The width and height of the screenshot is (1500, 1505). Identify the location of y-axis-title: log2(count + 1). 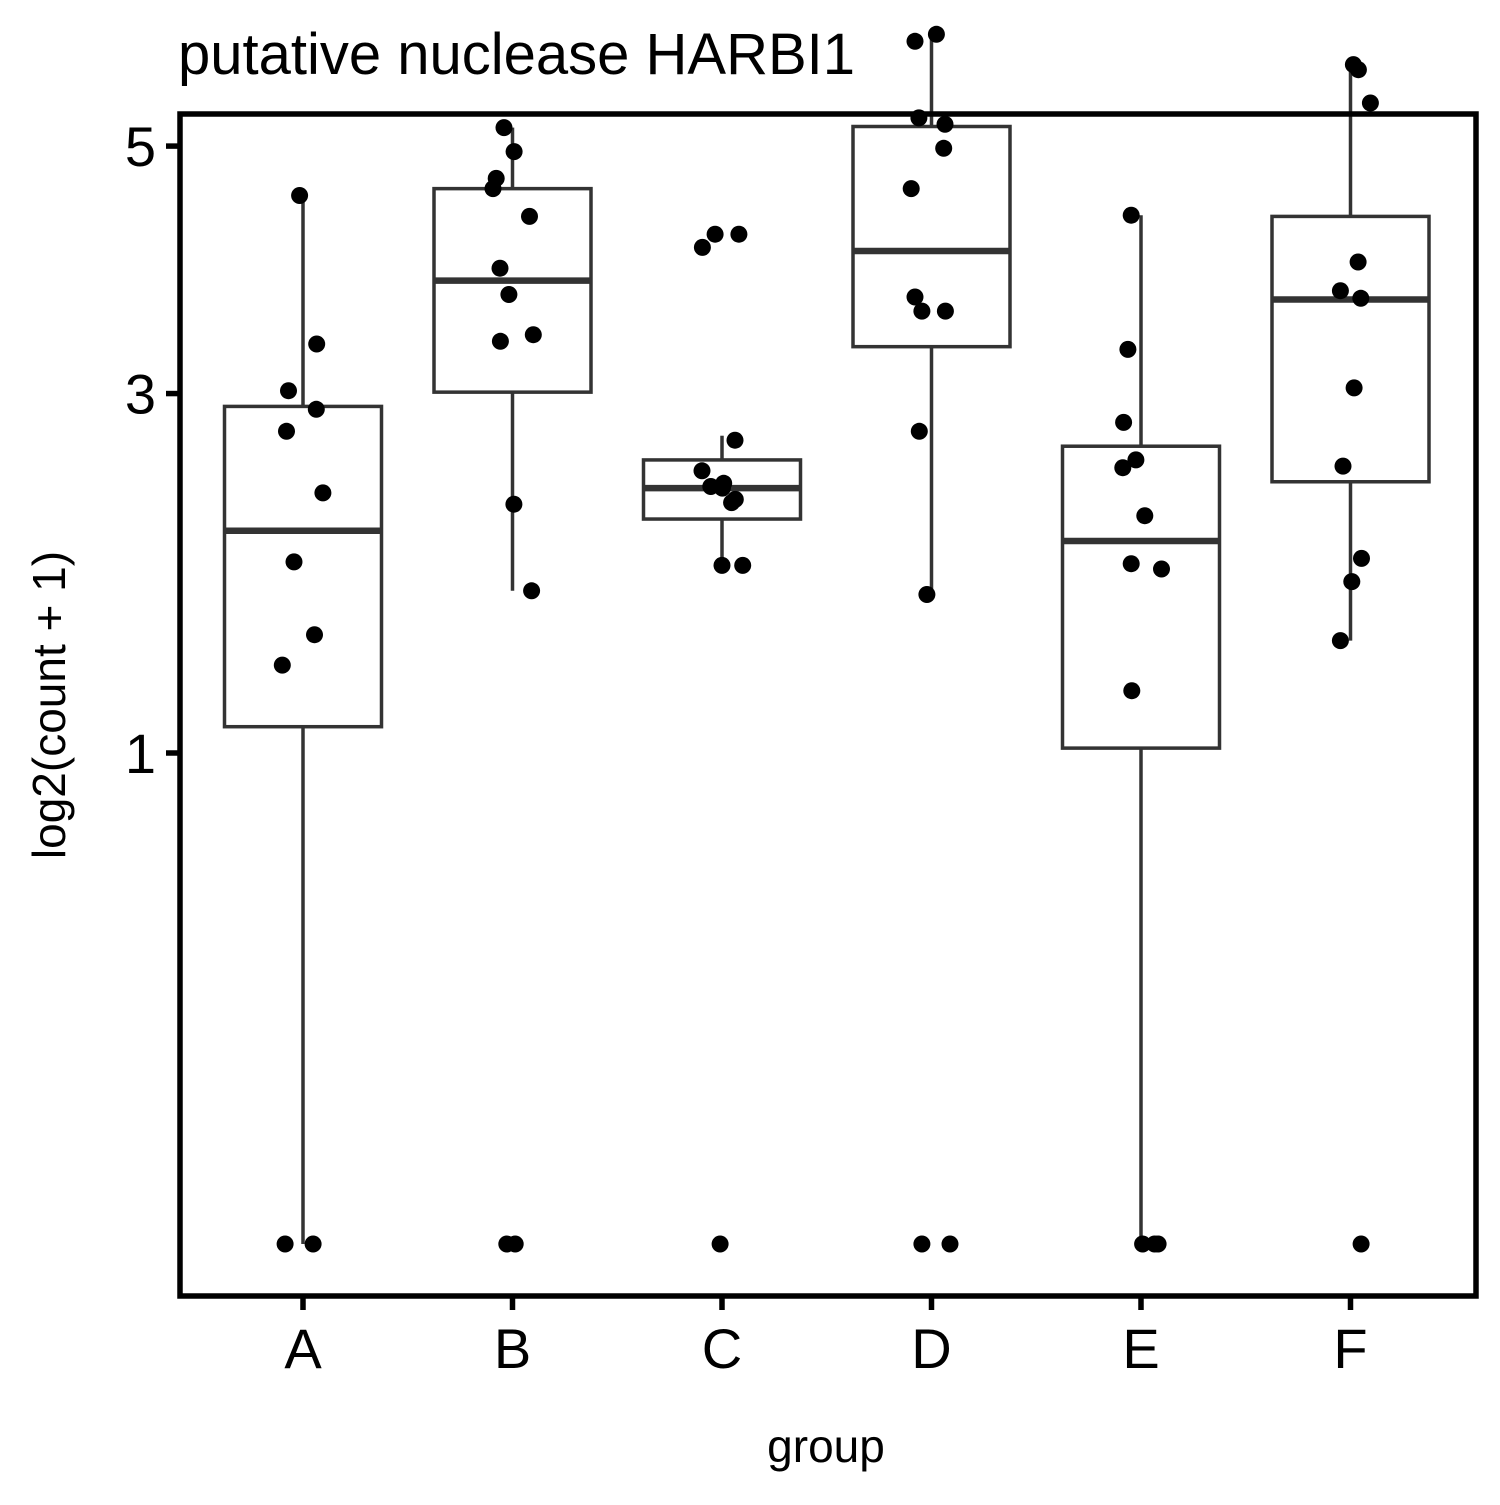
(49, 705).